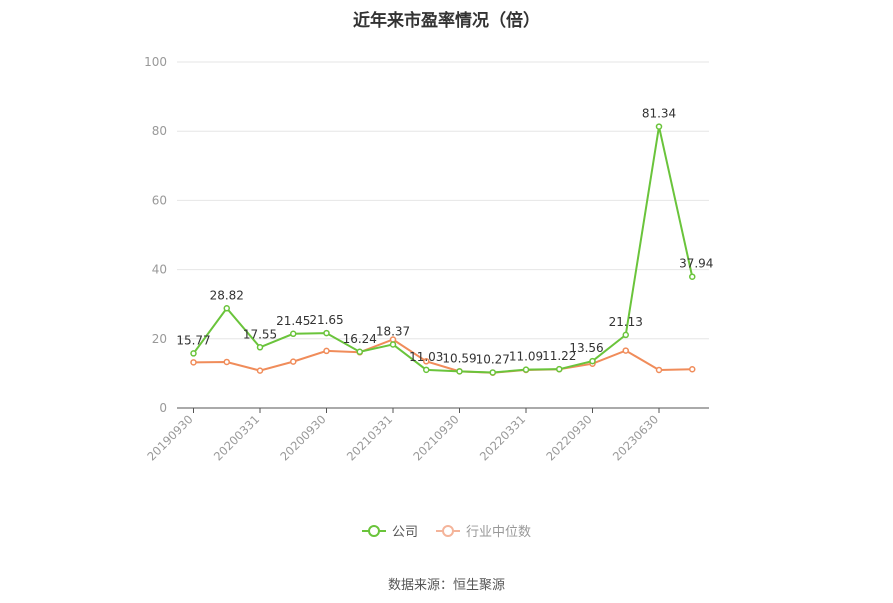 The image size is (893, 603). Describe the element at coordinates (389, 530) in the screenshot. I see `legend-item-company: 公司` at that location.